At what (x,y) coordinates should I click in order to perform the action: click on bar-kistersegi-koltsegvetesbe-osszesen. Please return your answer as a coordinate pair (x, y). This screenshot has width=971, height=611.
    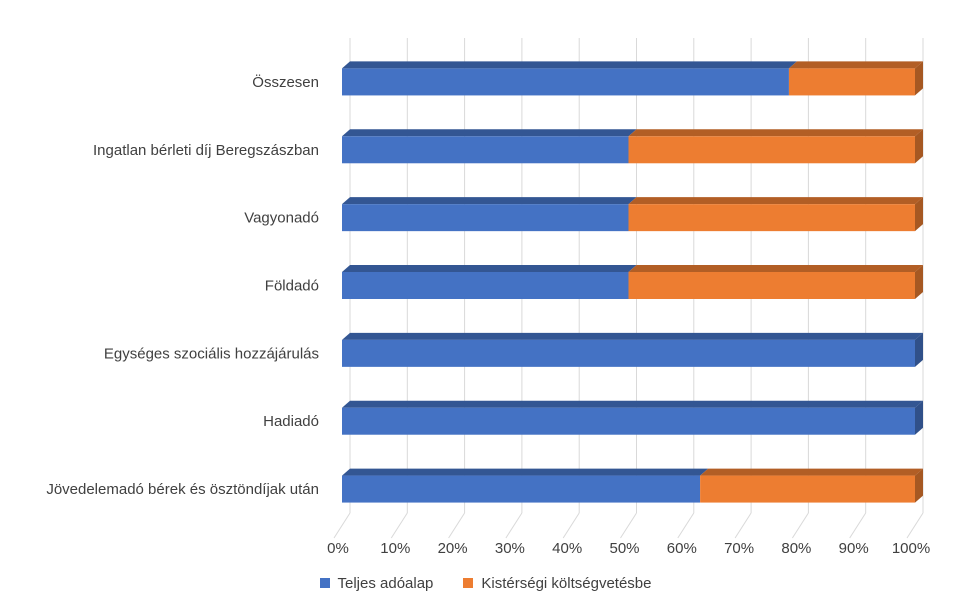
    Looking at the image, I should click on (851, 82).